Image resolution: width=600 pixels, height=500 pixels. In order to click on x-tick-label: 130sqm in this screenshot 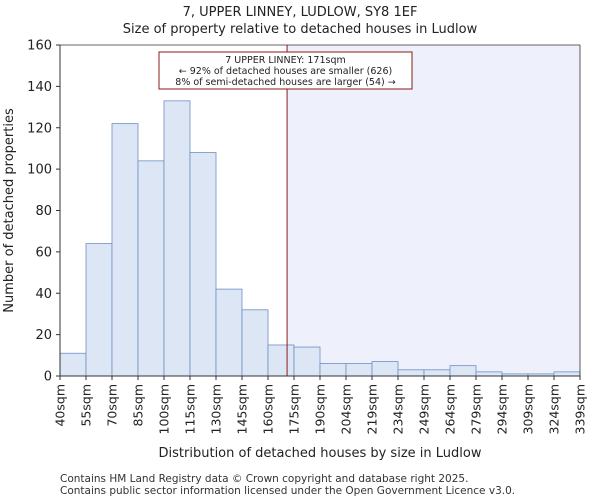, I will do `click(216, 409)`.